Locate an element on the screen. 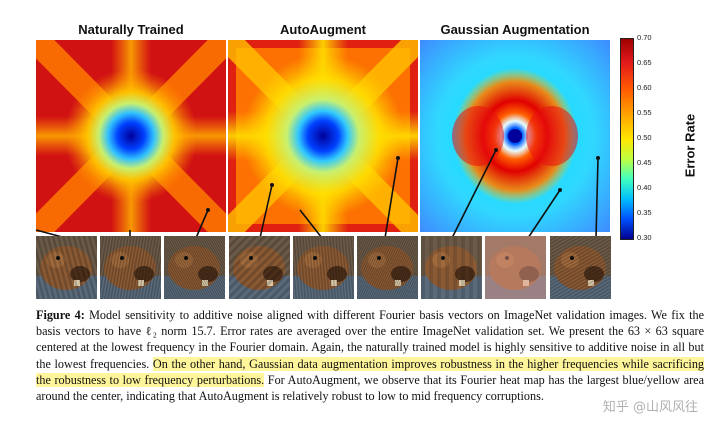 Image resolution: width=720 pixels, height=441 pixels. colorbar-tick: 0.65 is located at coordinates (644, 62).